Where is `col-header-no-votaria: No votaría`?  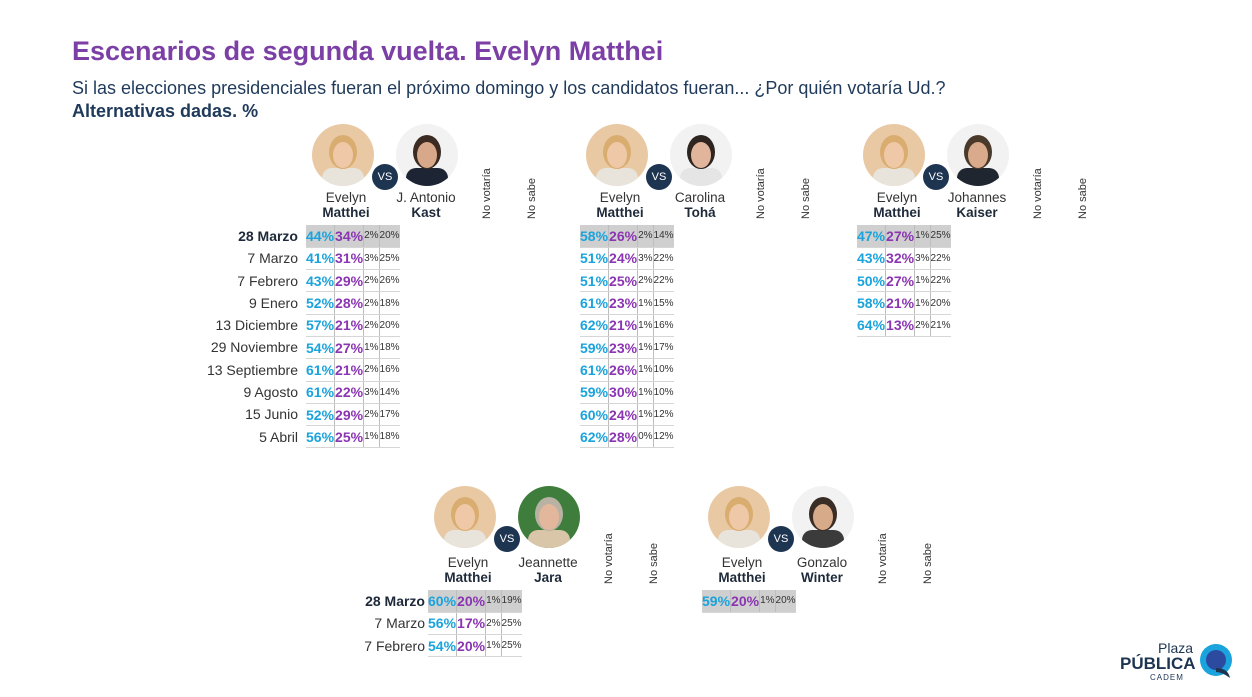 col-header-no-votaria: No votaría is located at coordinates (1038, 193).